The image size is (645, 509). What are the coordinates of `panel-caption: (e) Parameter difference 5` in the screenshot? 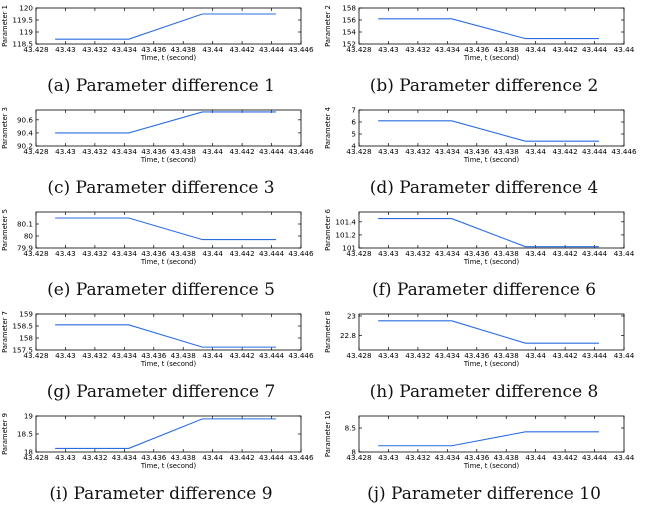 It's located at (161, 290).